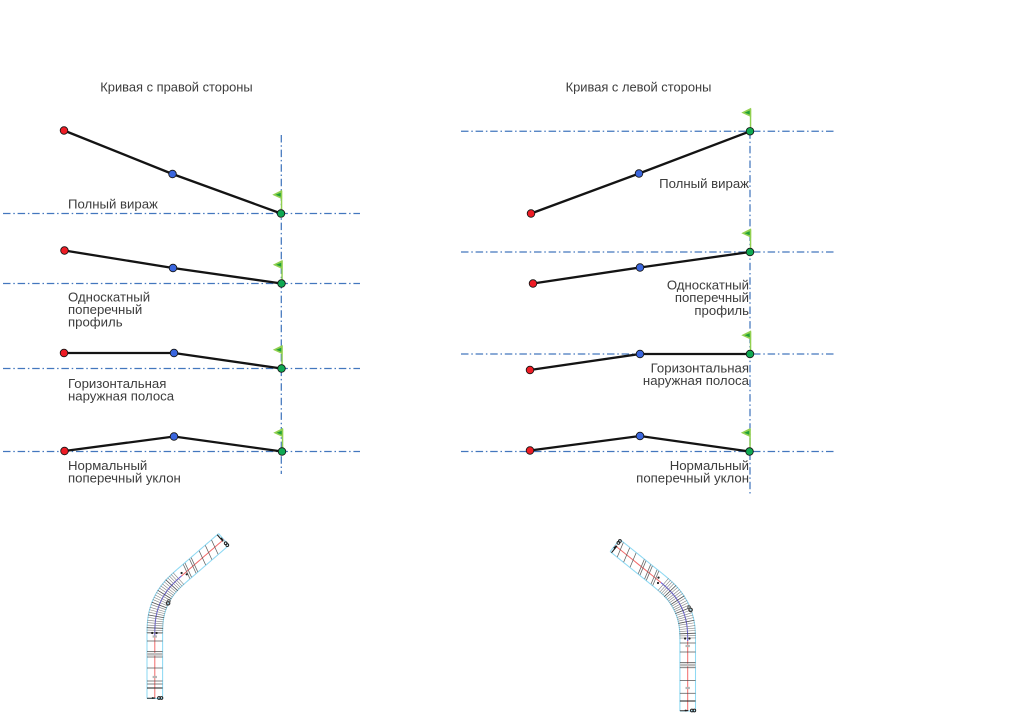  I want to click on svg-text: Кривая с правой стороны, so click(176, 86).